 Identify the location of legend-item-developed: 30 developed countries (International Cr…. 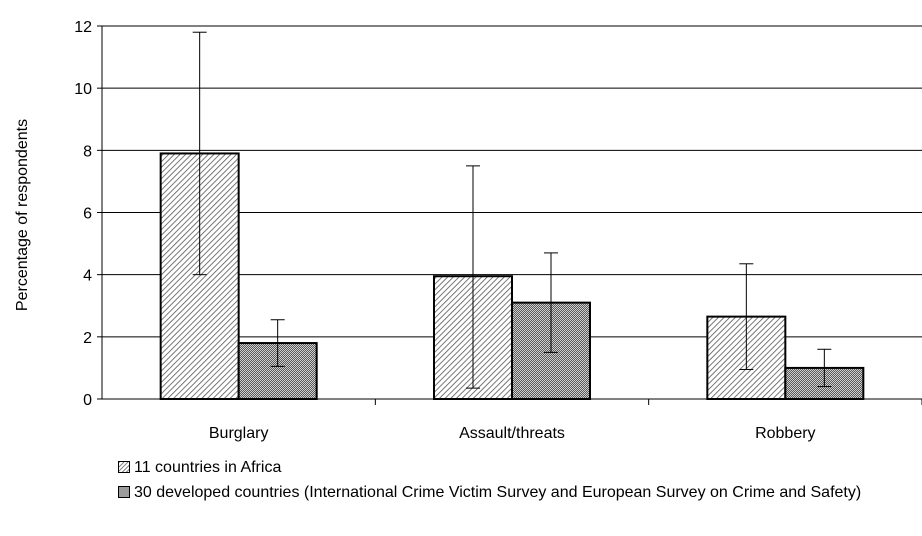
(518, 492).